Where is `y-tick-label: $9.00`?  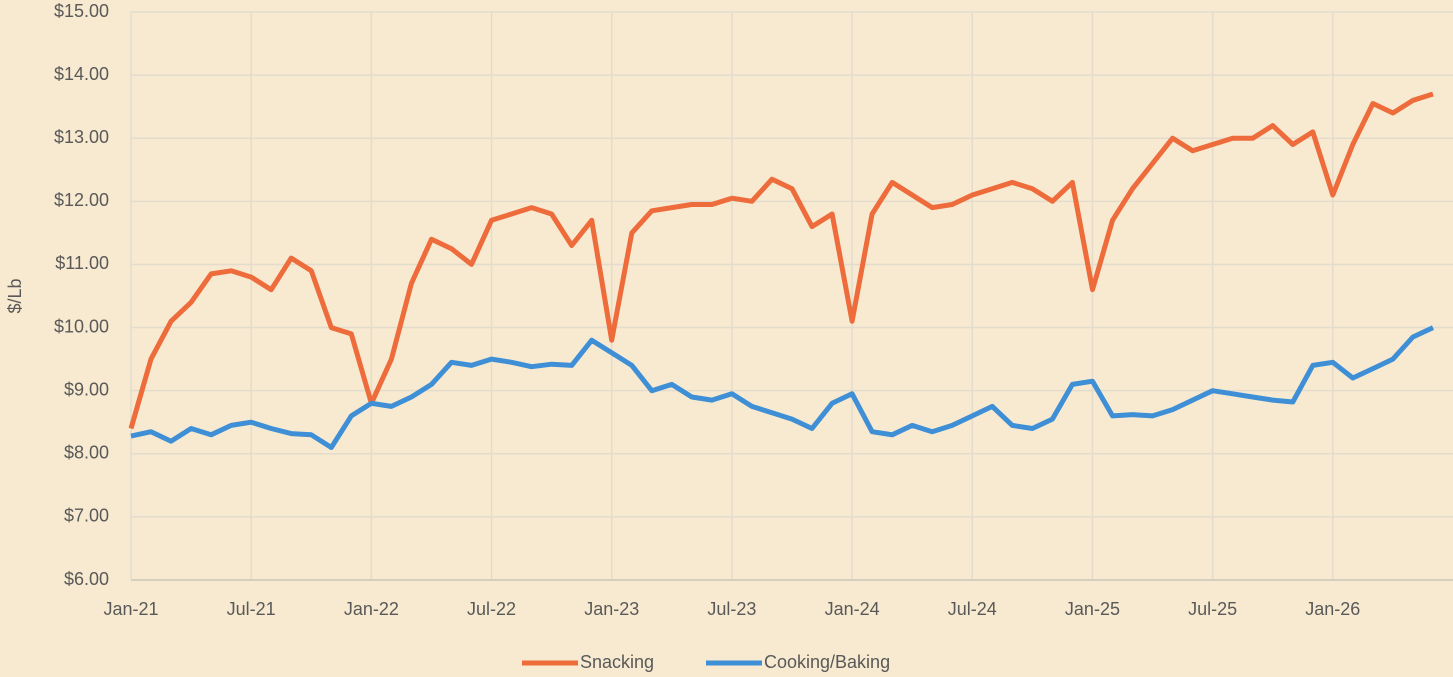
y-tick-label: $9.00 is located at coordinates (86, 389).